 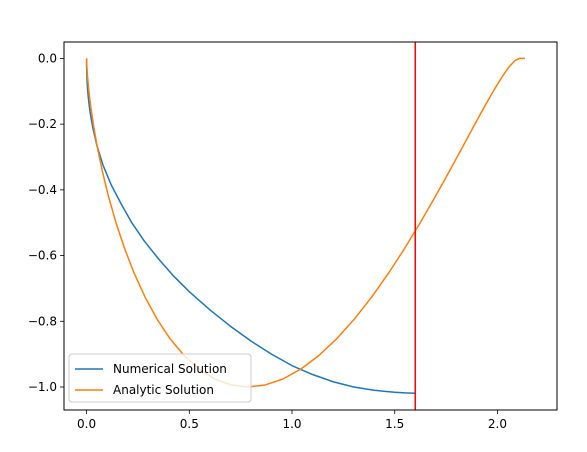 I want to click on y-tick-label: −0.8, so click(x=42, y=321).